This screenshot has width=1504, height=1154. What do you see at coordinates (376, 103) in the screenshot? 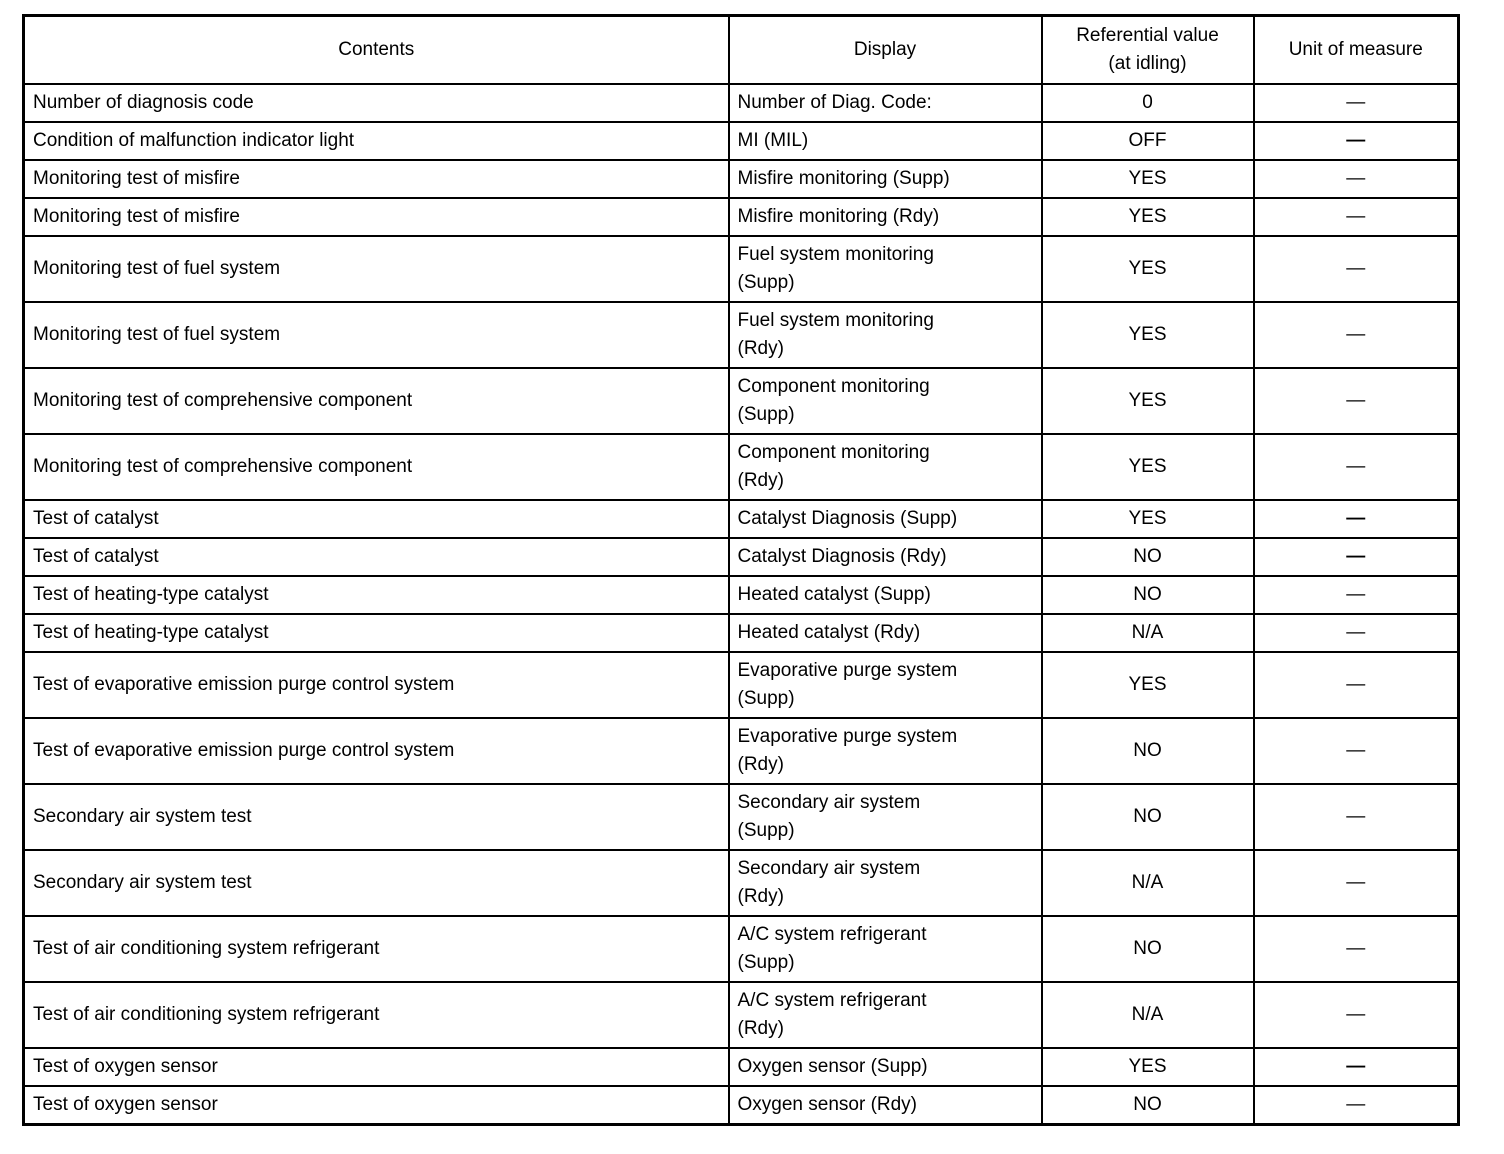
I see `contents-cell: Number of diagnosis code` at bounding box center [376, 103].